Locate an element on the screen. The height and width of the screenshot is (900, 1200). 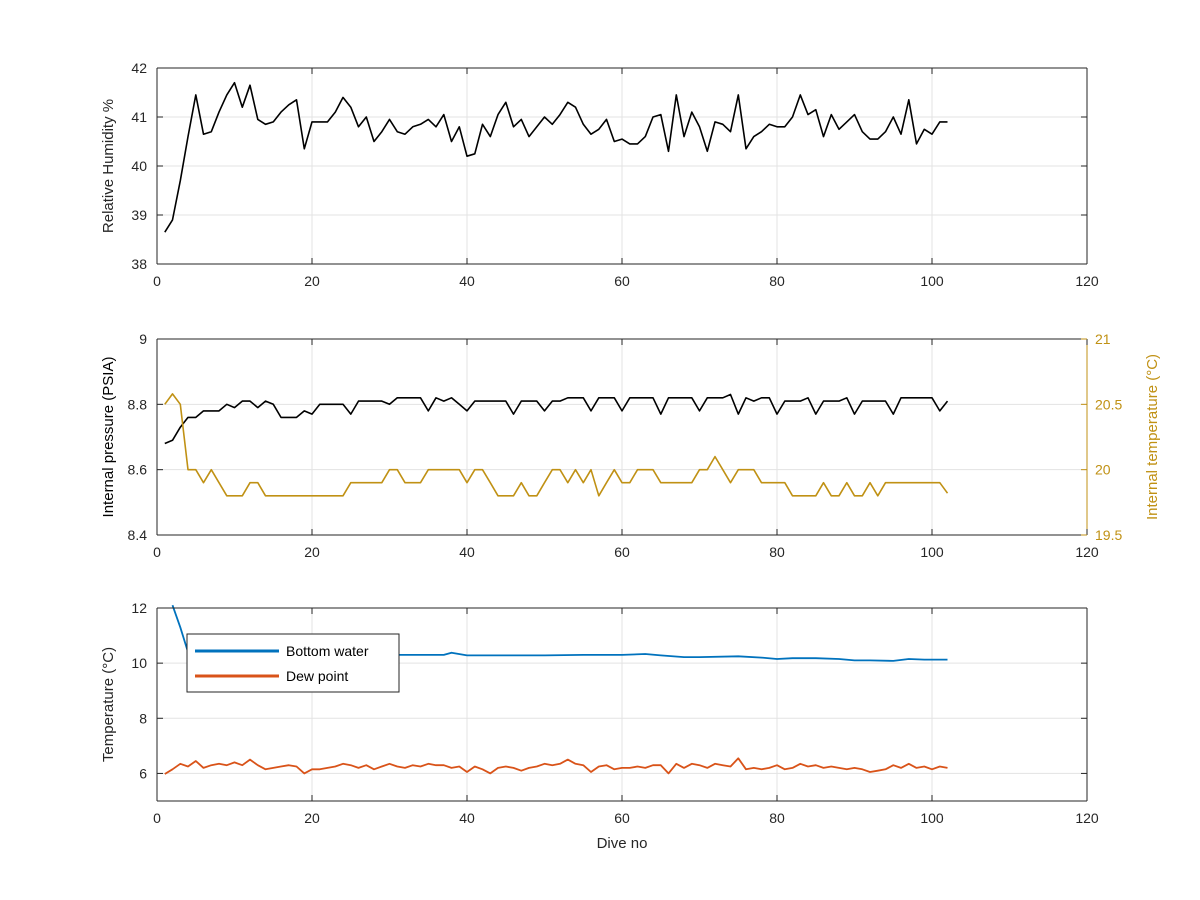
y-right-tick-label: 21 is located at coordinates (1103, 339).